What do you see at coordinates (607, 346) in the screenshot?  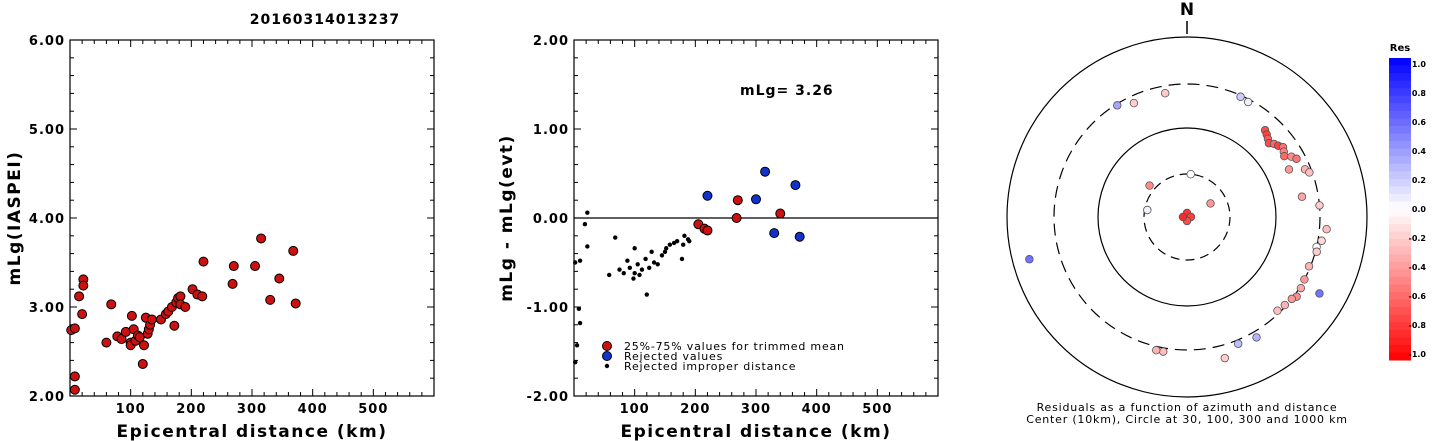 I see `legend-marker-red` at bounding box center [607, 346].